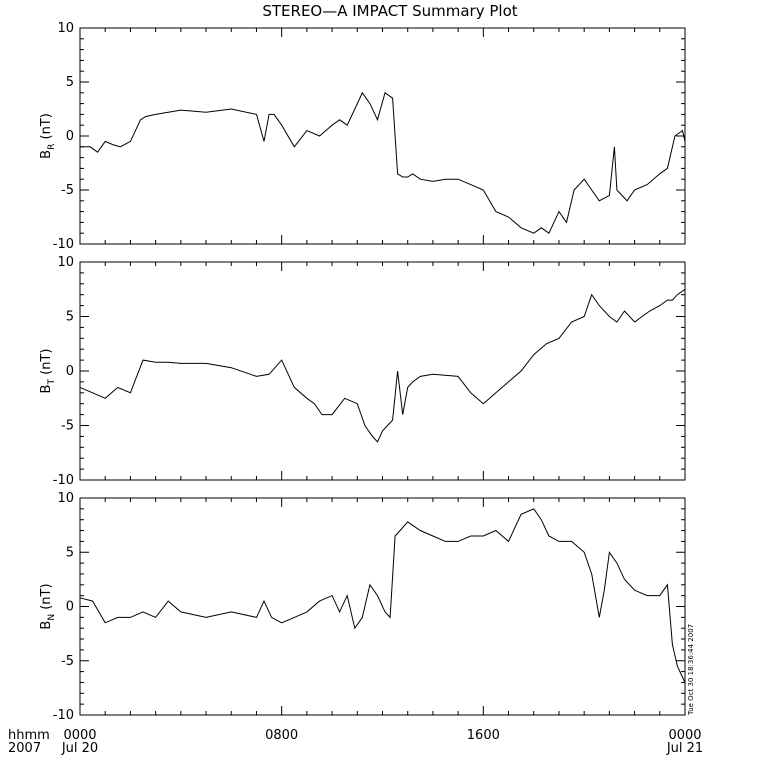 The height and width of the screenshot is (780, 780). What do you see at coordinates (67, 661) in the screenshot?
I see `y-tick-label-bn: -5` at bounding box center [67, 661].